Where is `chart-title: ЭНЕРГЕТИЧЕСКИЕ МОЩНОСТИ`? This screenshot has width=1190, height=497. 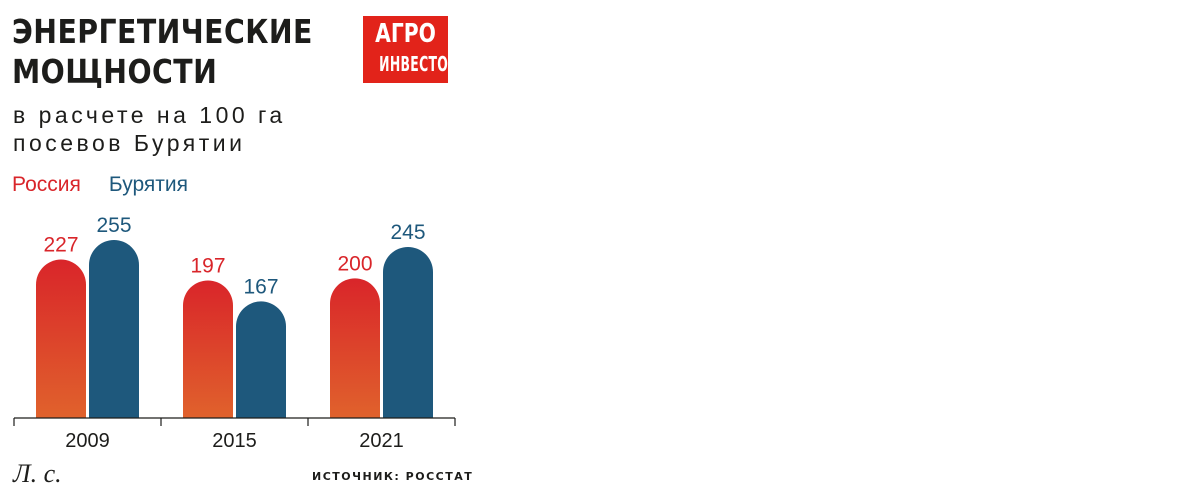
chart-title: ЭНЕРГЕТИЧЕСКИЕ МОЩНОСТИ is located at coordinates (162, 52).